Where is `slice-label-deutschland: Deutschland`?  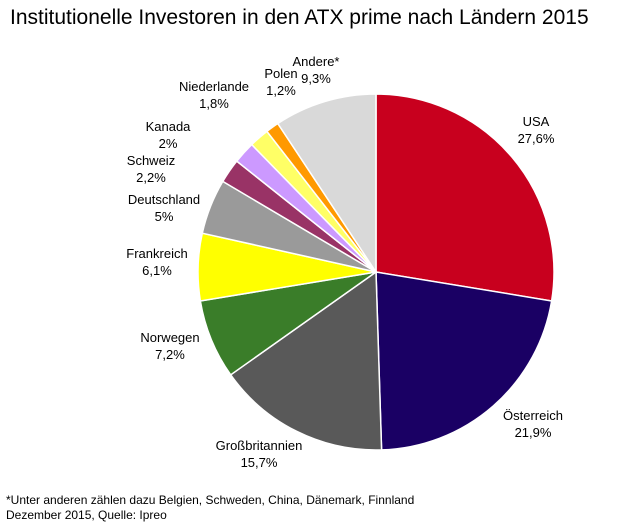 slice-label-deutschland: Deutschland is located at coordinates (164, 199).